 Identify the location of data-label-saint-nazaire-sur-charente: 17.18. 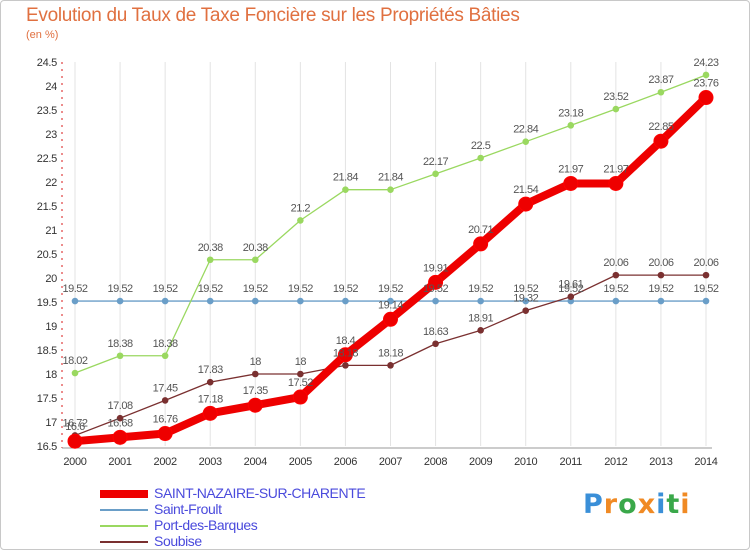
(210, 399).